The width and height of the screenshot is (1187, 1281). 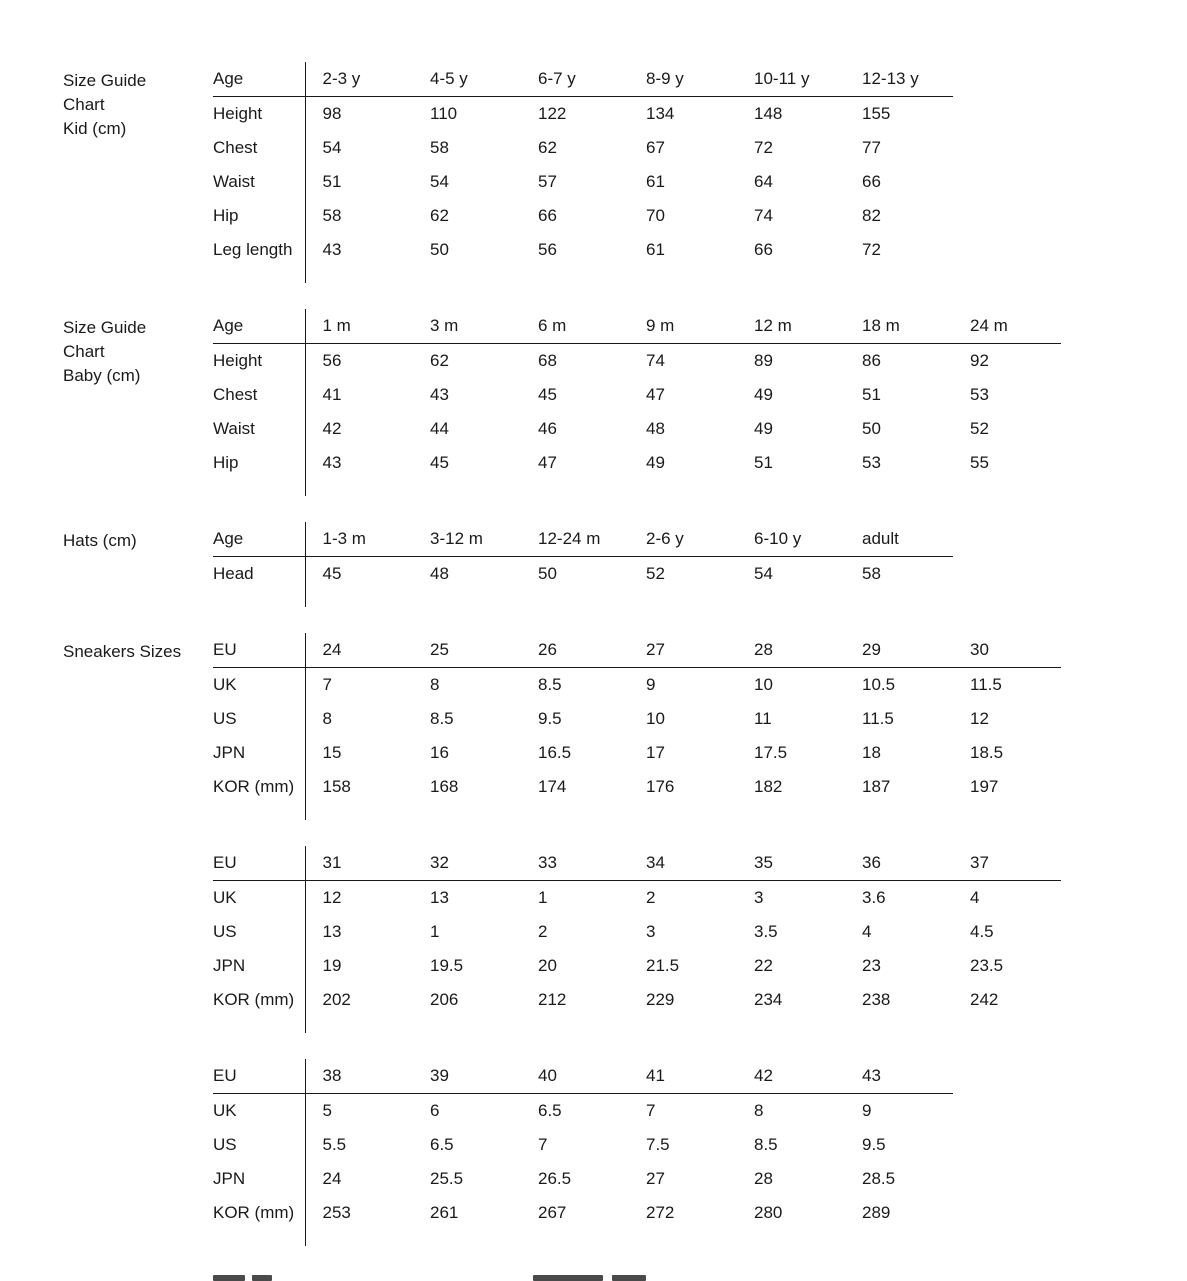 What do you see at coordinates (575, 539) in the screenshot?
I see `table-column-header: 12-24 m` at bounding box center [575, 539].